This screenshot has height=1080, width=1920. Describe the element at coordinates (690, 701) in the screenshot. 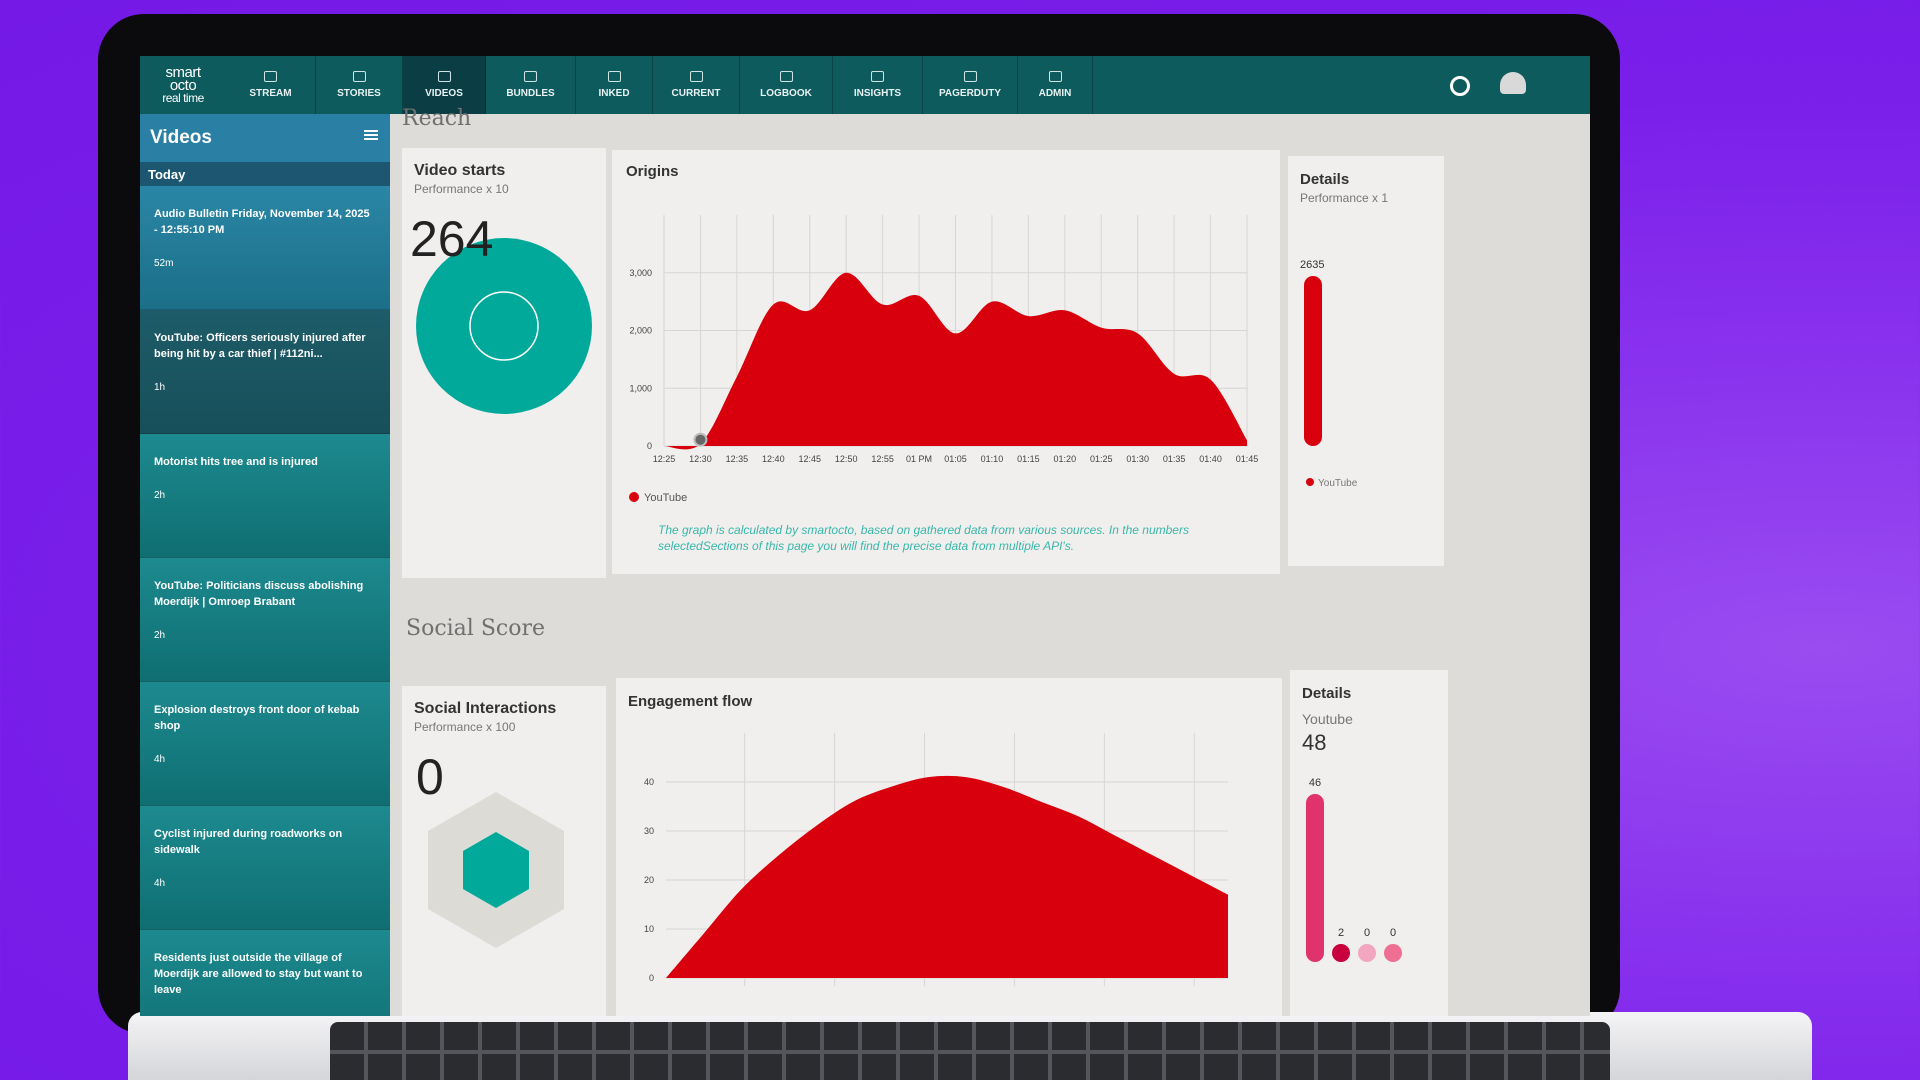

I see `chart-title: Engagement flow` at that location.